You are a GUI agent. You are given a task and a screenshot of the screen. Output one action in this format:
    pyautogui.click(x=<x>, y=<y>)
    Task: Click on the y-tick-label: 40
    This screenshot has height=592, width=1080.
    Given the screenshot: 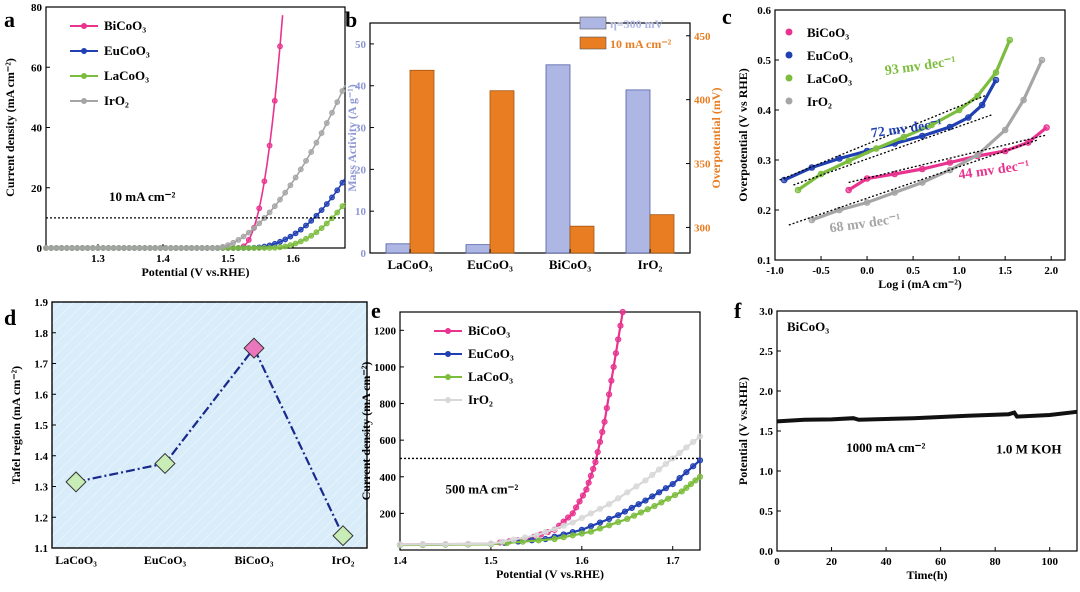 What is the action you would take?
    pyautogui.click(x=37, y=129)
    